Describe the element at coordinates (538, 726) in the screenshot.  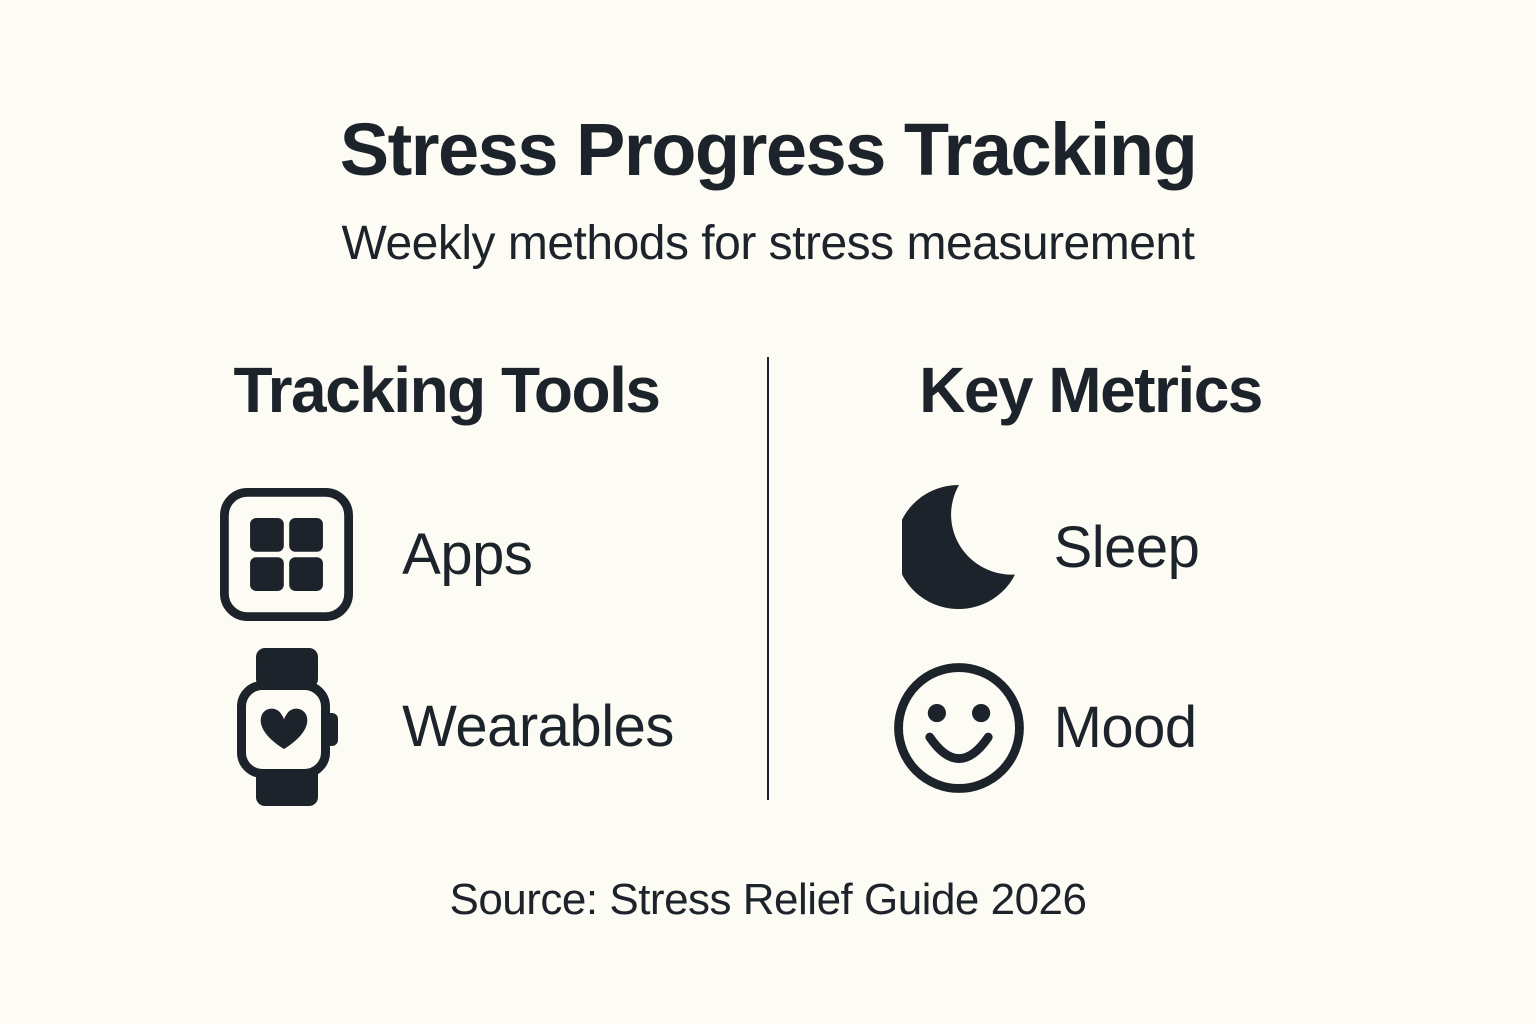
I see `item-label-wearables: Wearables` at that location.